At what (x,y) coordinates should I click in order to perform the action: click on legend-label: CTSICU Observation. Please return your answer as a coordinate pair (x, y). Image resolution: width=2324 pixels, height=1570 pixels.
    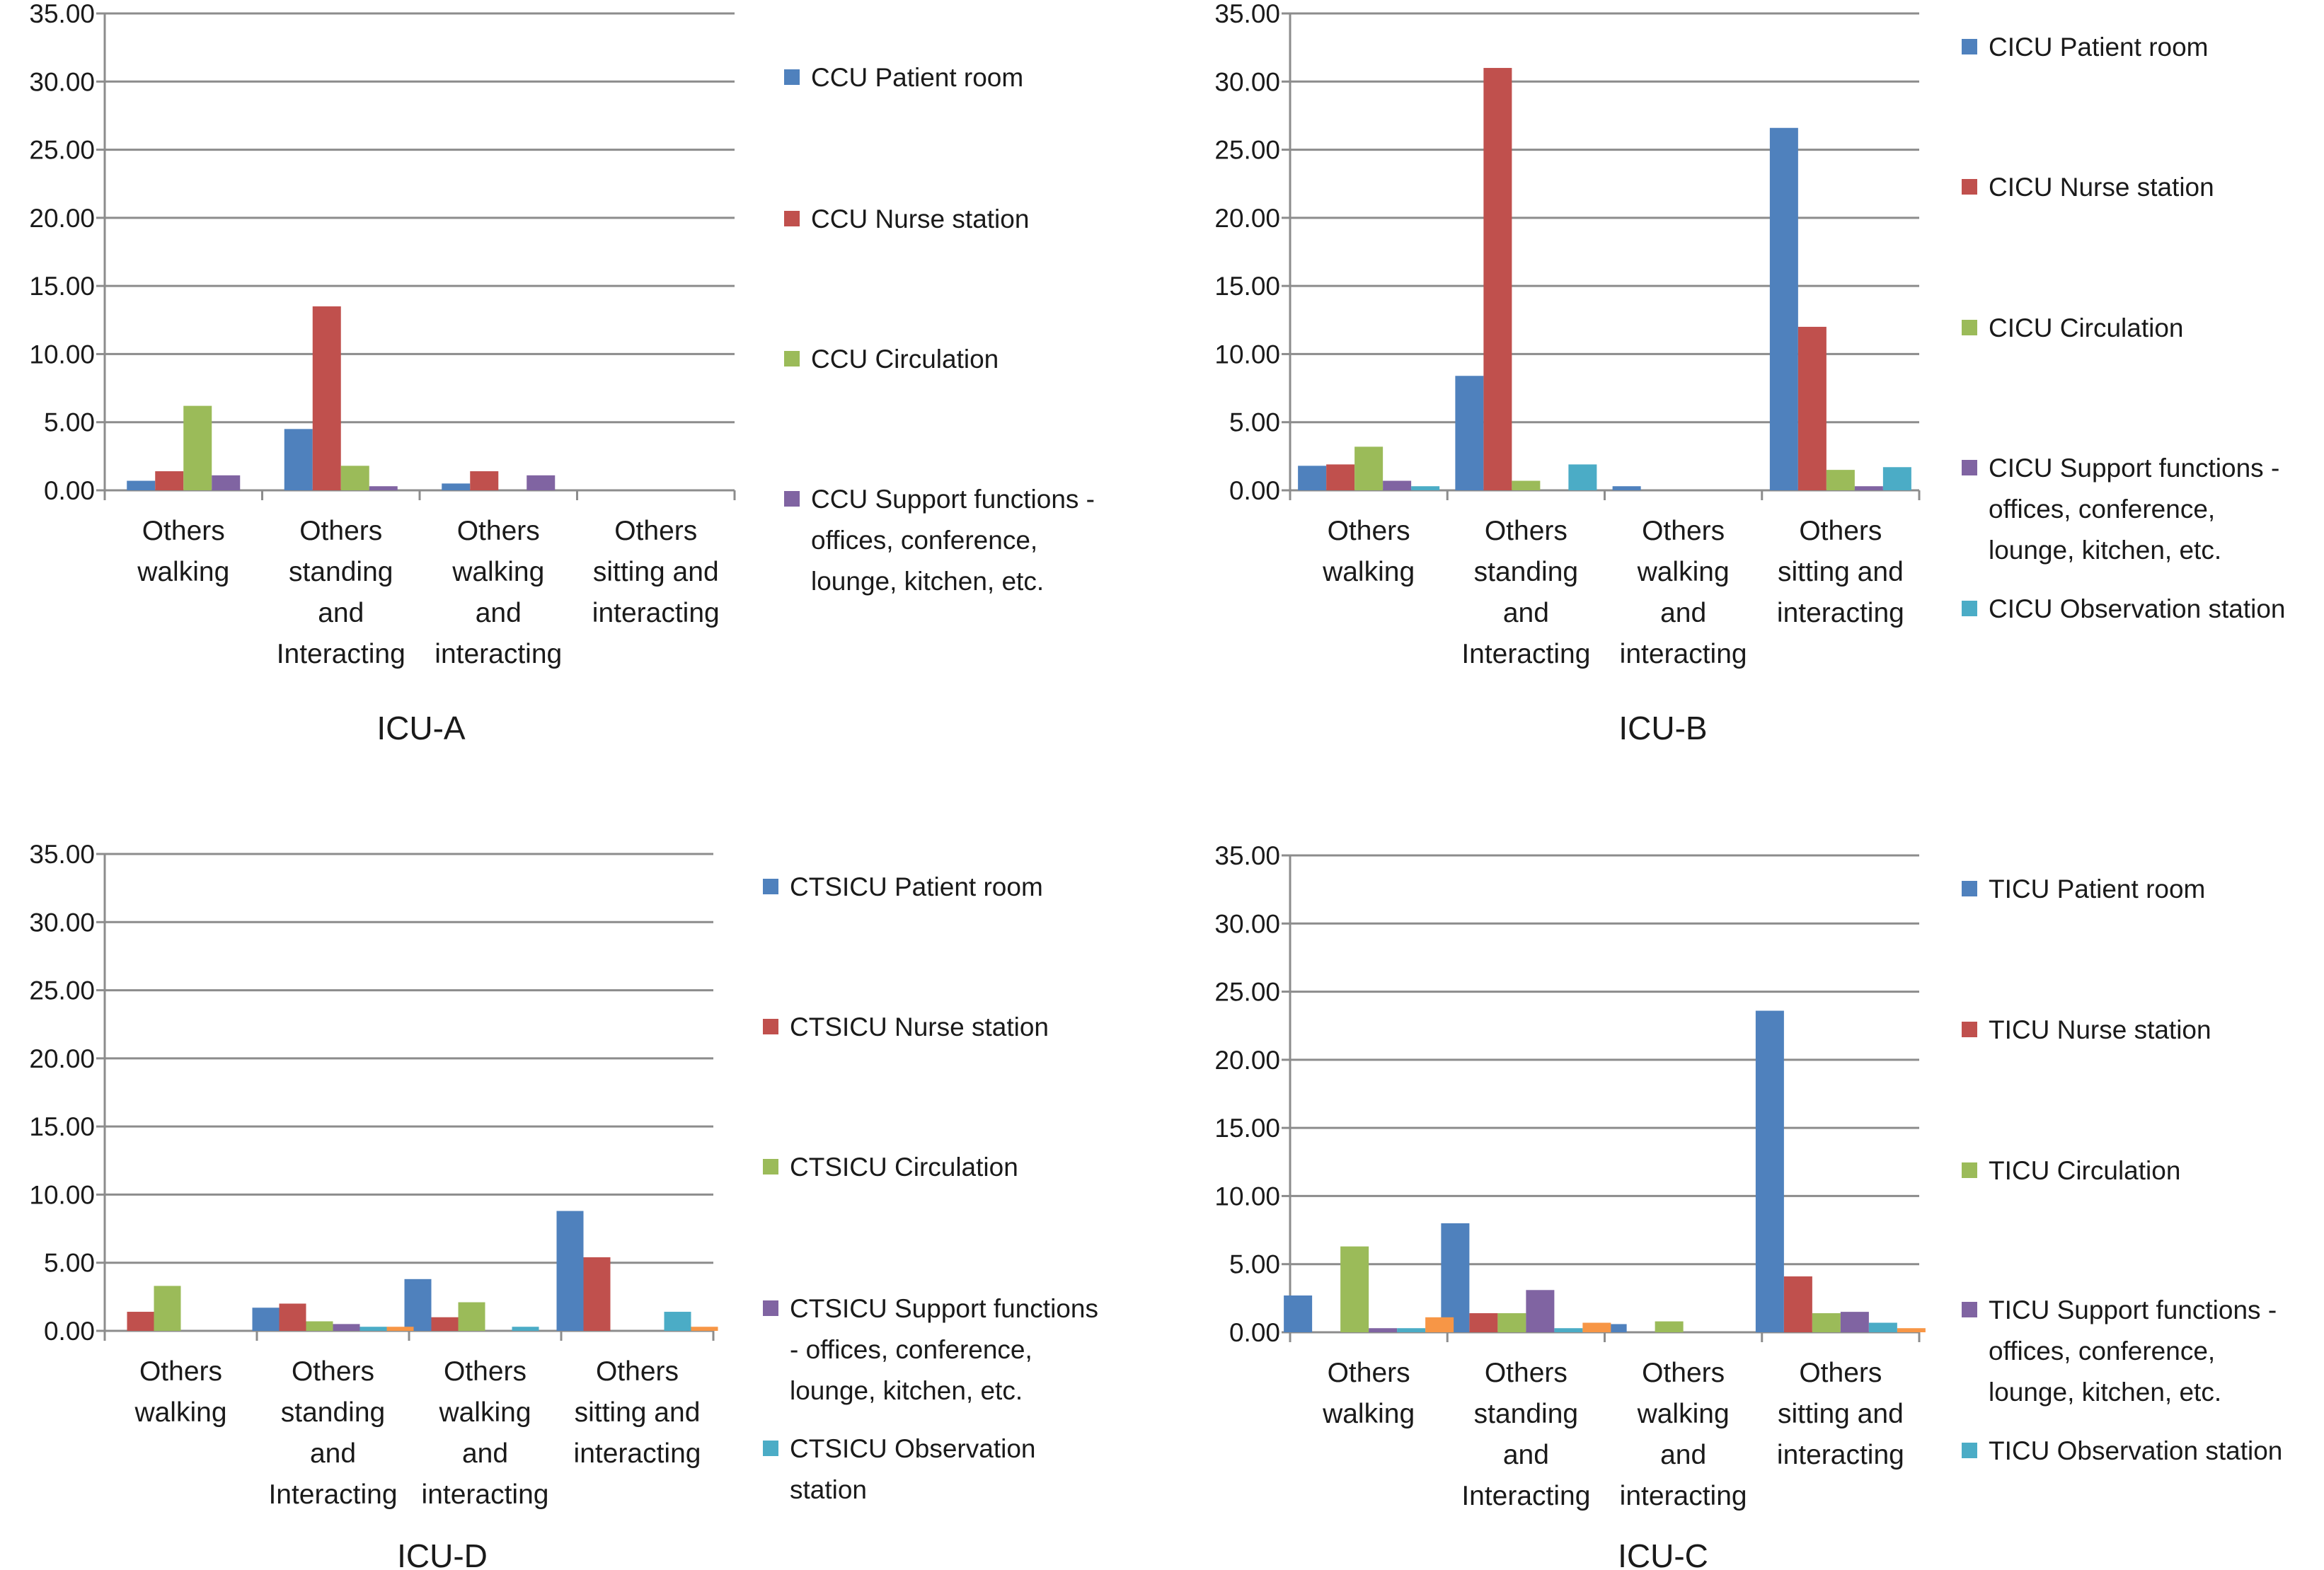
    Looking at the image, I should click on (913, 1448).